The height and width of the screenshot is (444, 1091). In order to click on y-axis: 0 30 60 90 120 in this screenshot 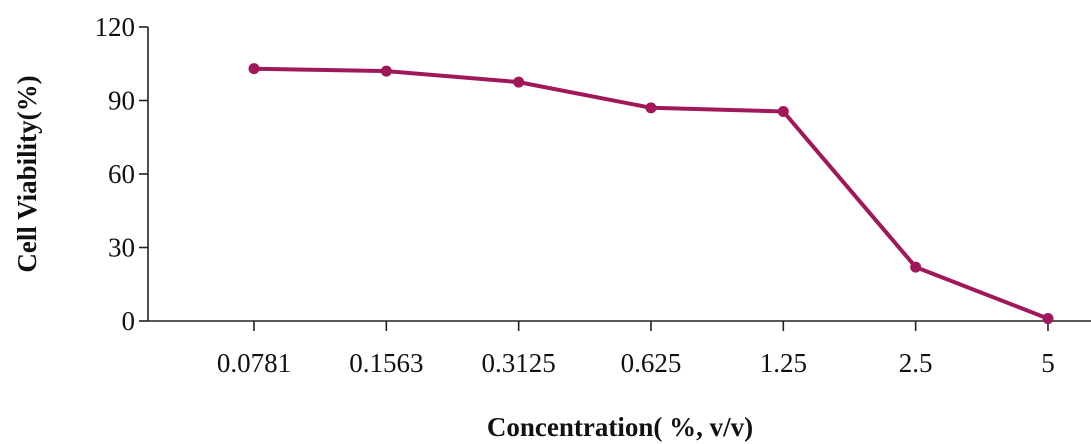, I will do `click(122, 174)`.